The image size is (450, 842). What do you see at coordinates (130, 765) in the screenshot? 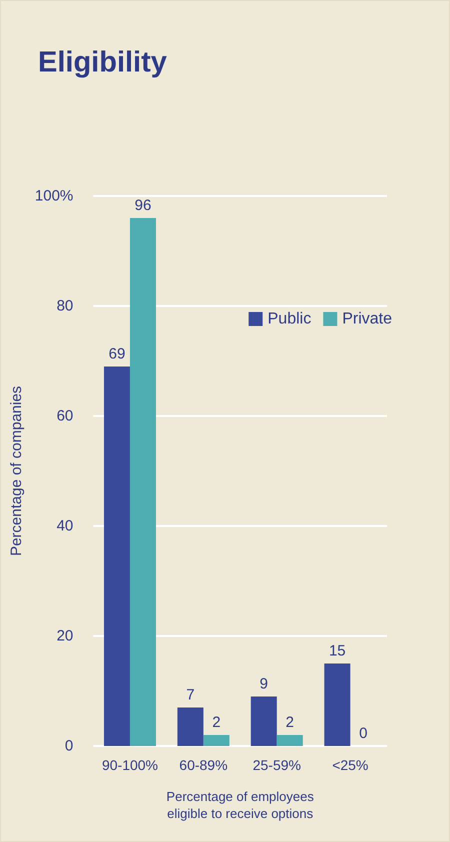
I see `x-tick-label: 90-100%` at bounding box center [130, 765].